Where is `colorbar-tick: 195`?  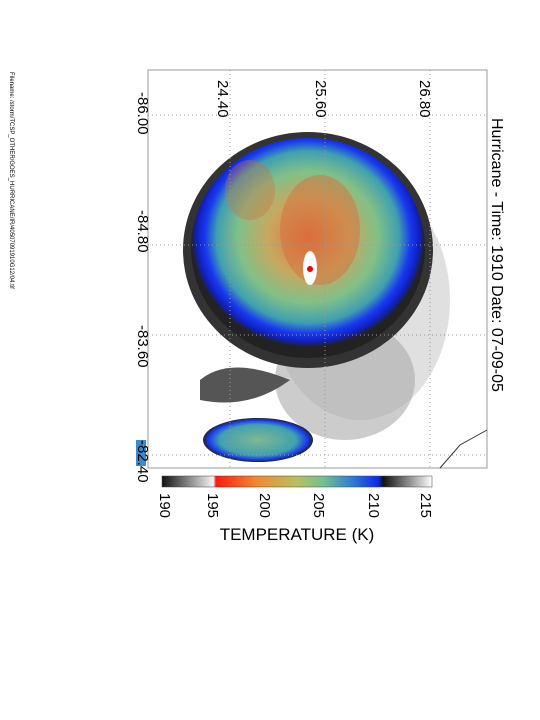
colorbar-tick: 195 is located at coordinates (212, 505).